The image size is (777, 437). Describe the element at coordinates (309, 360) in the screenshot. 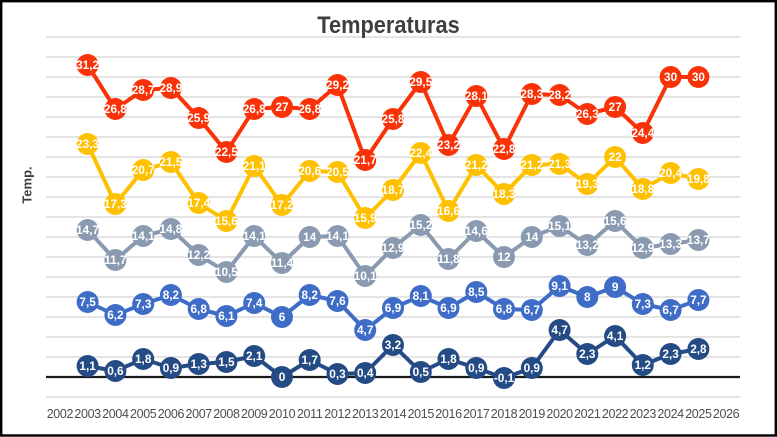

I see `svg-text: 1,7` at that location.